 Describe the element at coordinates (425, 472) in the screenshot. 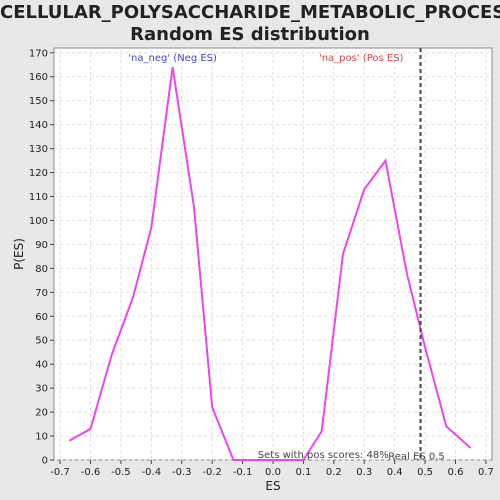

I see `x-tick-label: 0.5` at that location.